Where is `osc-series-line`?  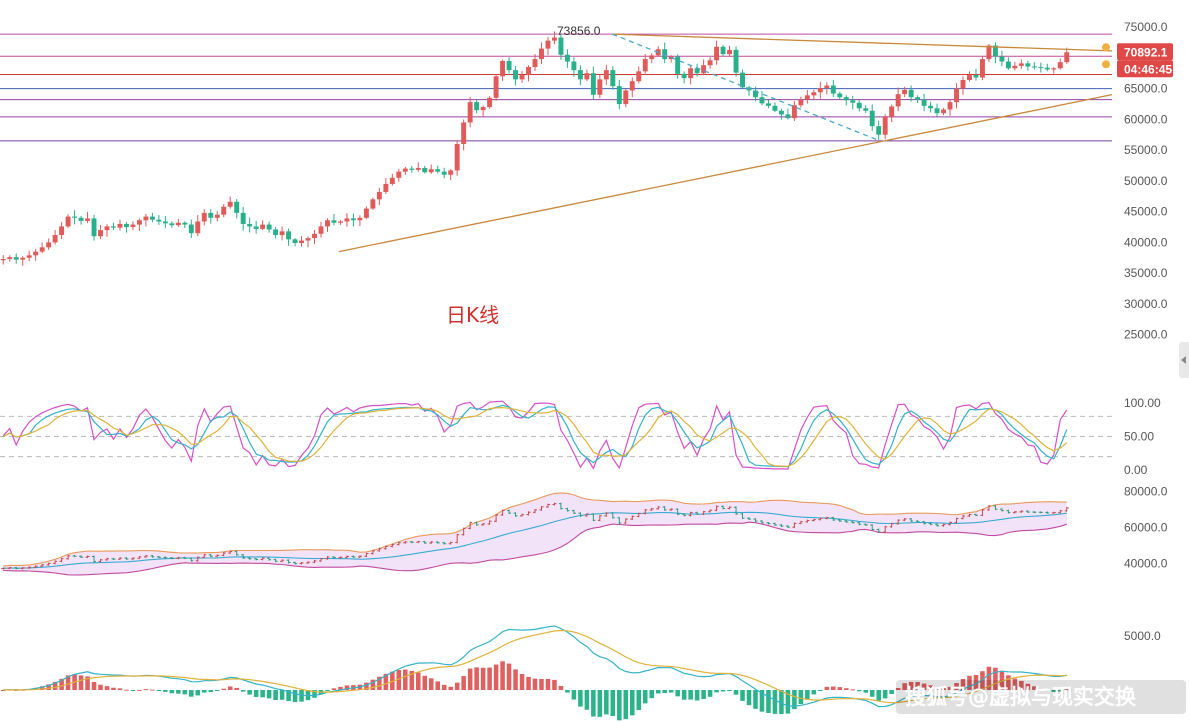 osc-series-line is located at coordinates (535, 436).